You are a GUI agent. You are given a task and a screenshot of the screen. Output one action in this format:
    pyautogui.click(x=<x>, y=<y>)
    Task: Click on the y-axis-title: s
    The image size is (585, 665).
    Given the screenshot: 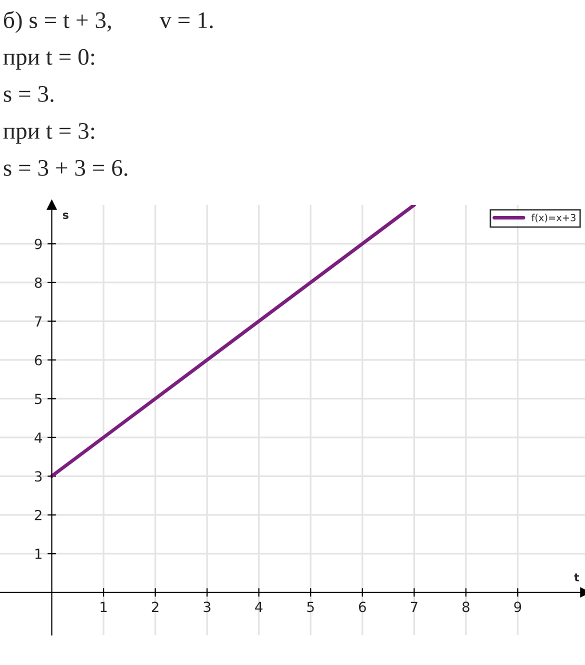 What is the action you would take?
    pyautogui.click(x=65, y=216)
    